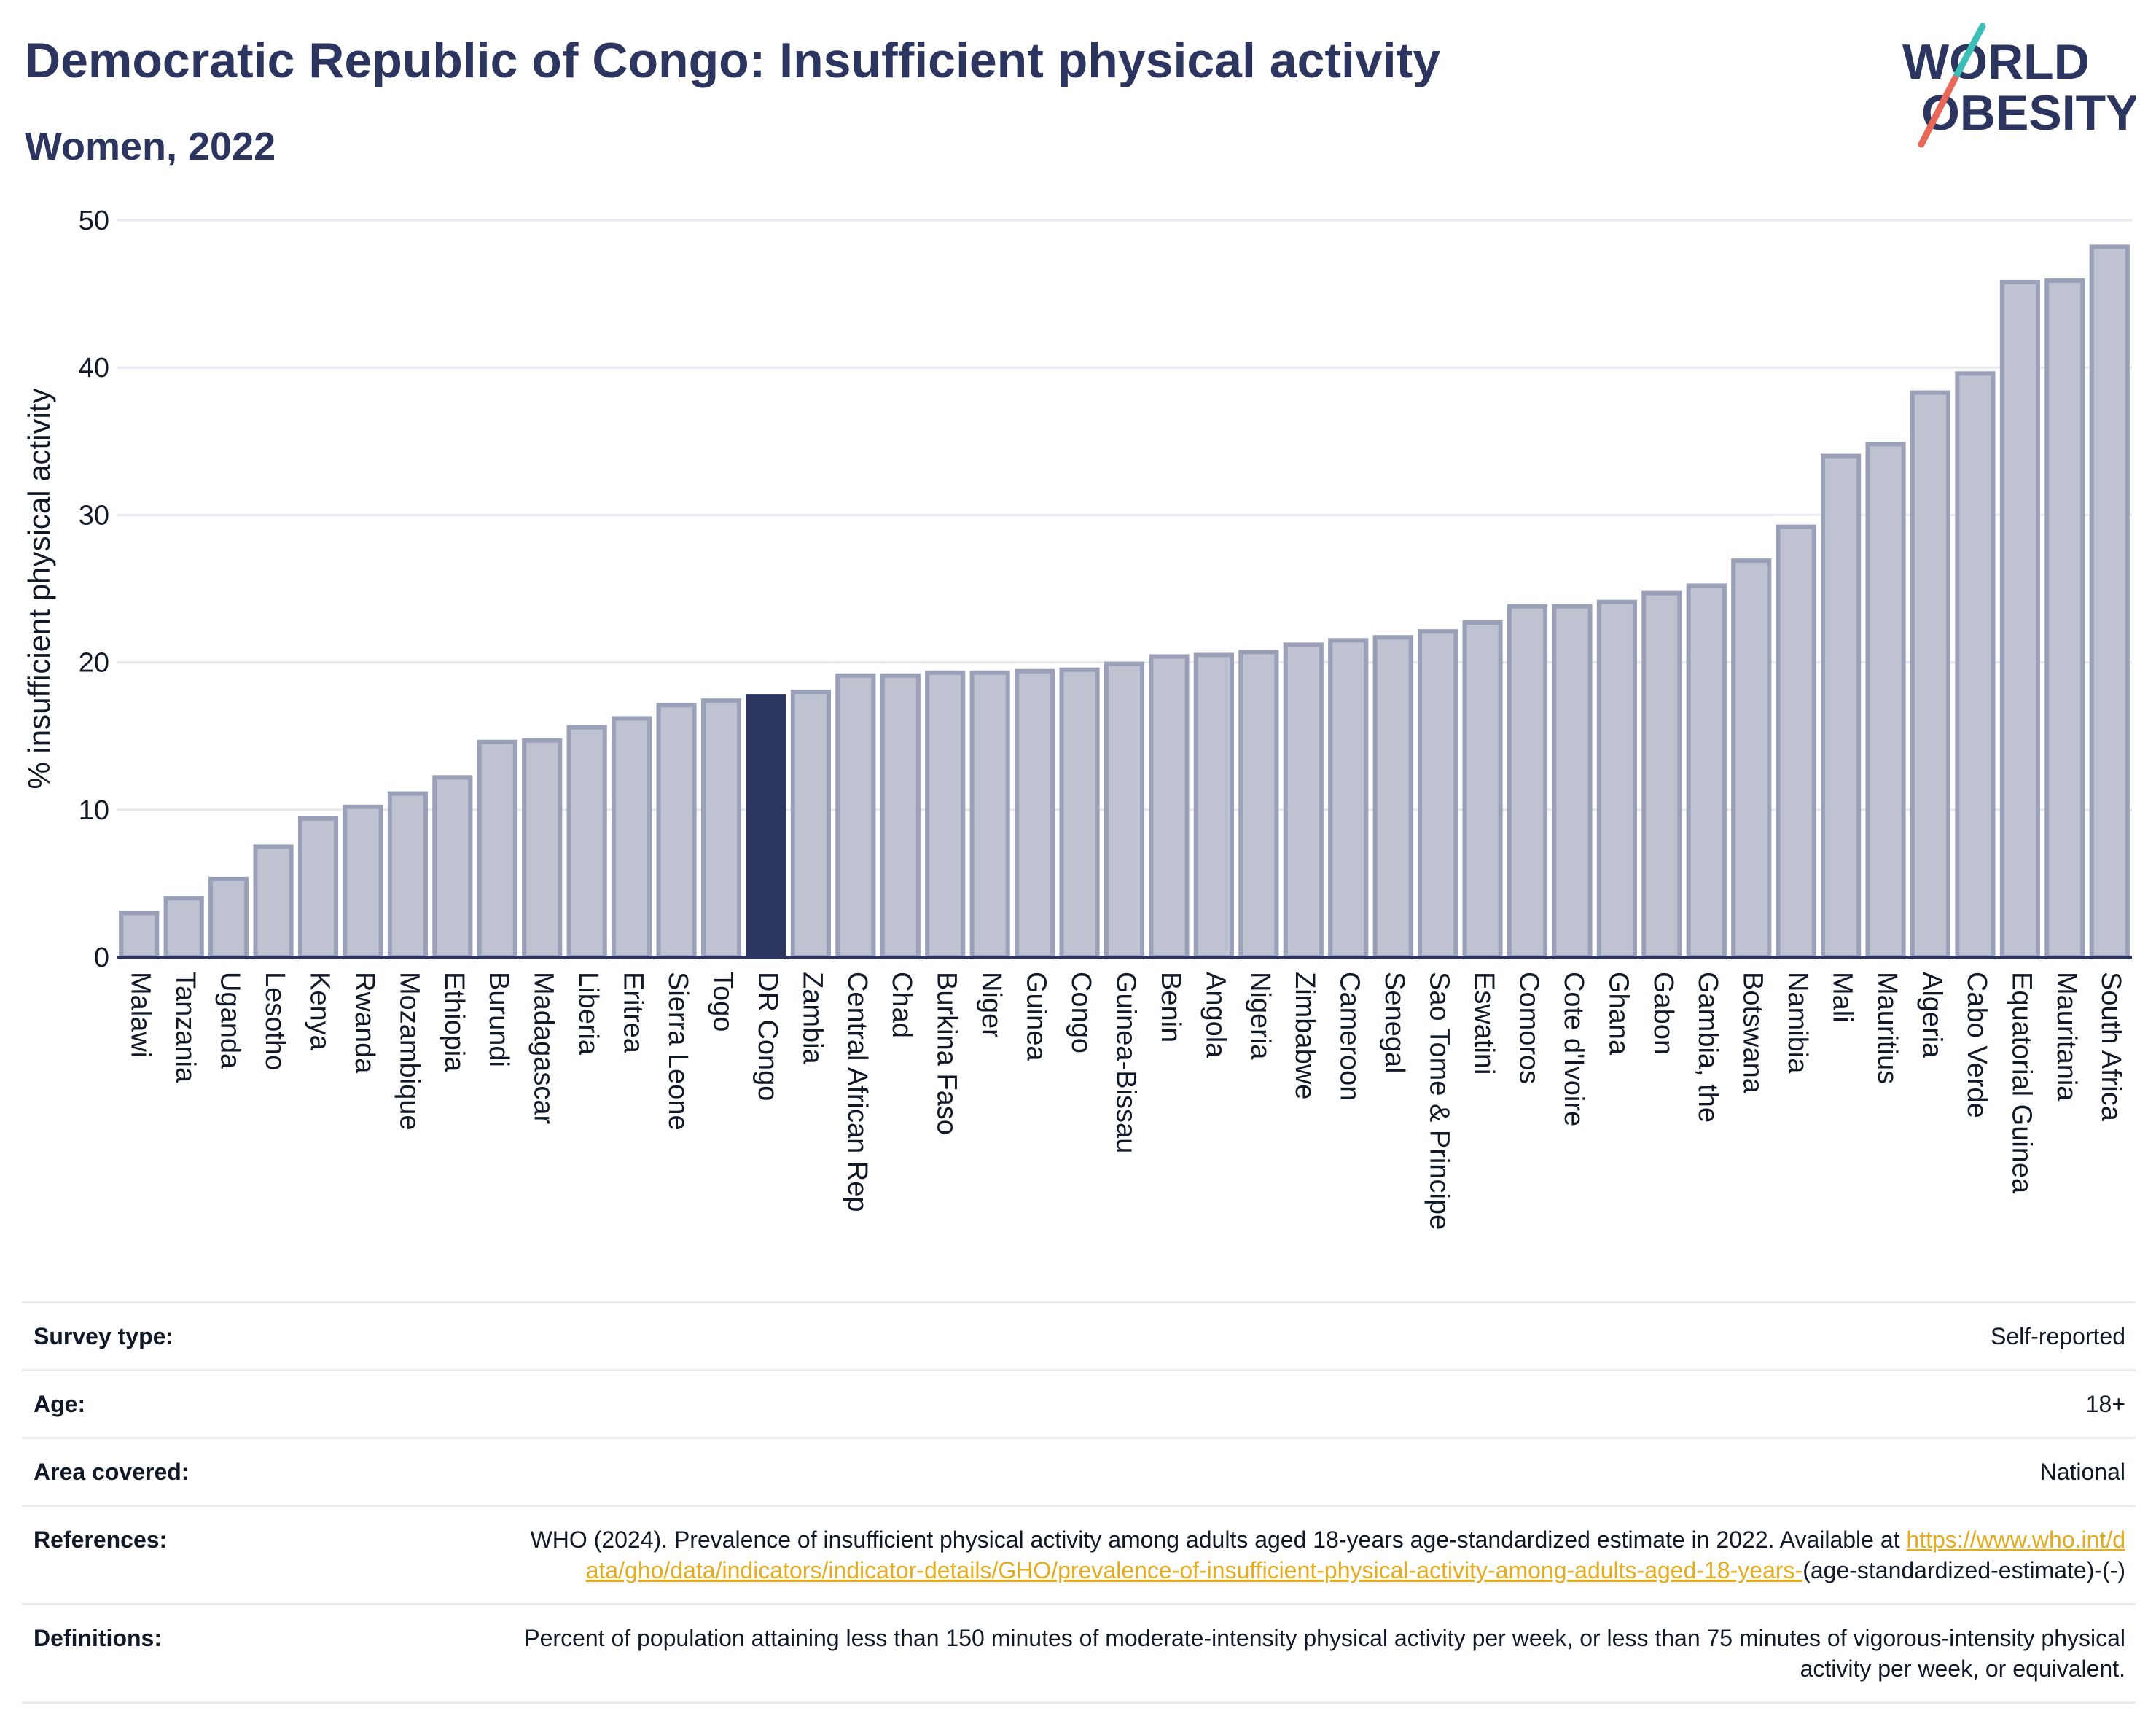  I want to click on x-tick-label: Comoros, so click(1528, 1028).